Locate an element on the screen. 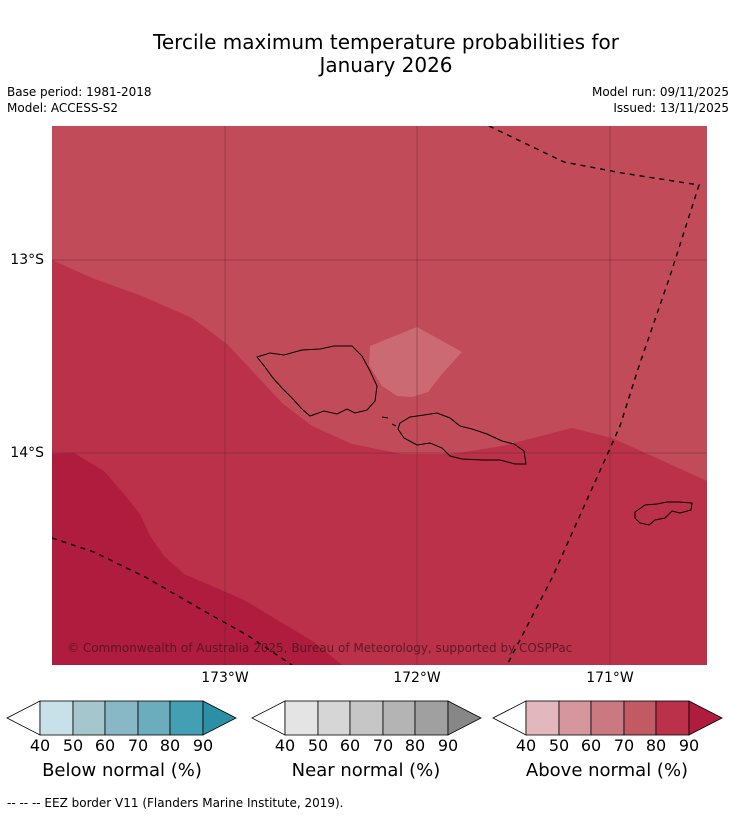  colorbar-below-normal is located at coordinates (121, 718).